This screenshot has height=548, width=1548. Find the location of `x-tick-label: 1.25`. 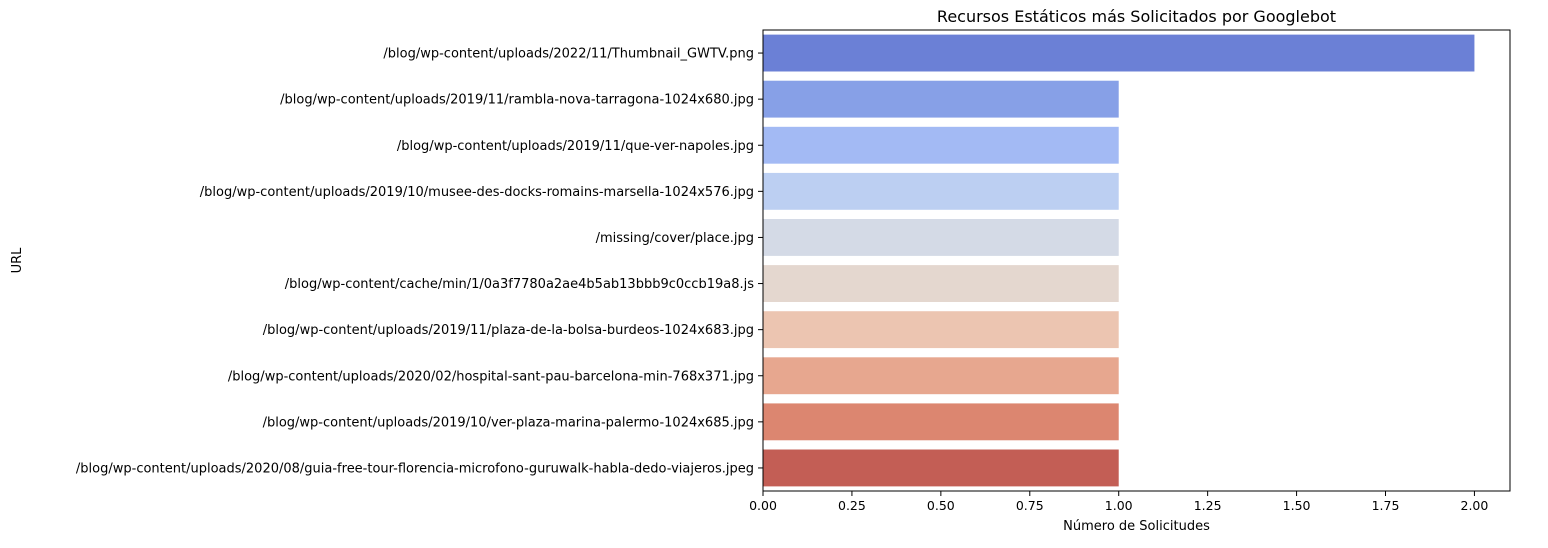

x-tick-label: 1.25 is located at coordinates (1208, 505).